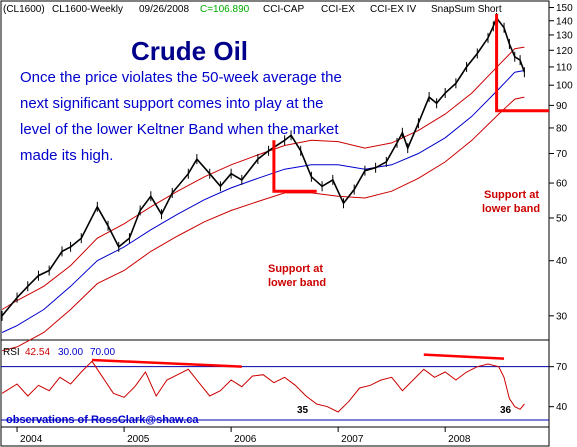  Describe the element at coordinates (303, 410) in the screenshot. I see `rsi-marker-1: 35` at that location.